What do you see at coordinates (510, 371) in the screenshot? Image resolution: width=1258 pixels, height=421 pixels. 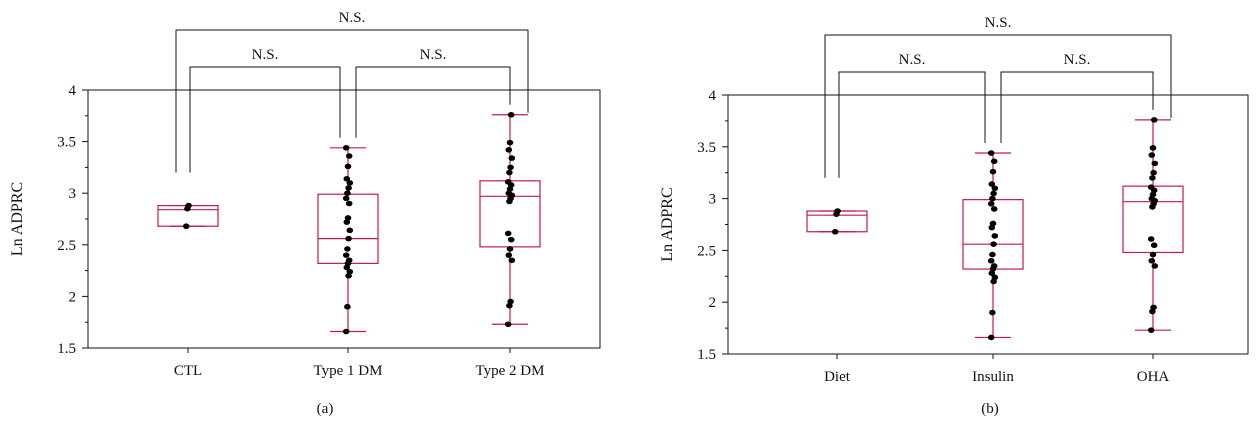 I see `x-tick-label: Type 2 DM` at bounding box center [510, 371].